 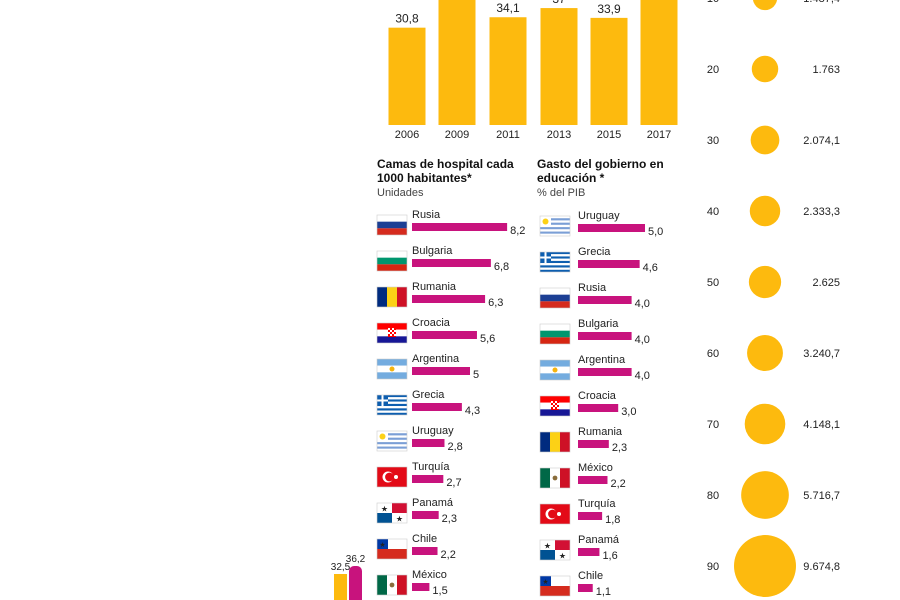 I want to click on beds-bar-russia, so click(x=460, y=227).